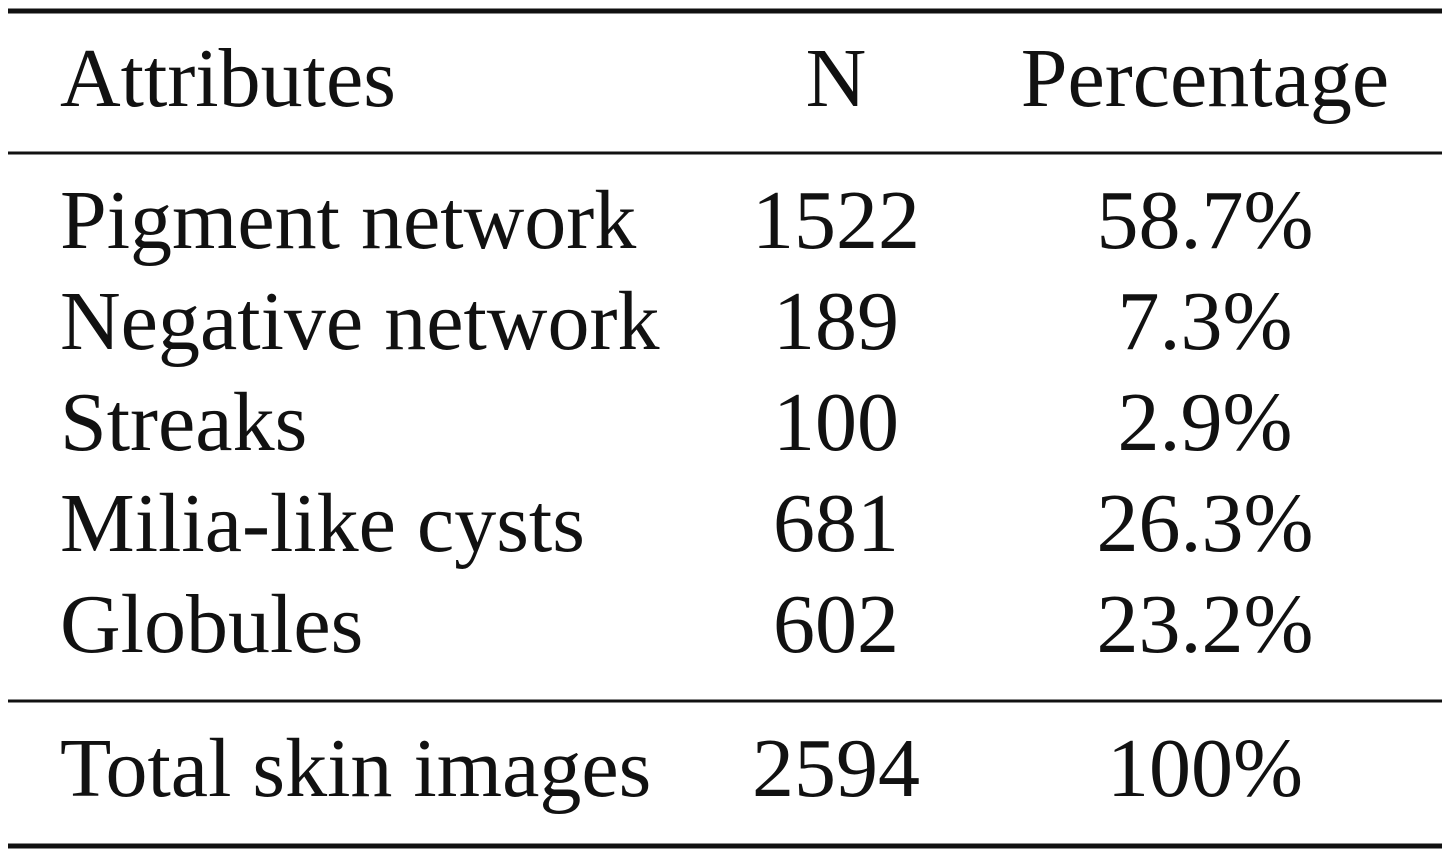 The width and height of the screenshot is (1450, 860). Describe the element at coordinates (836, 78) in the screenshot. I see `header-cell: N` at that location.